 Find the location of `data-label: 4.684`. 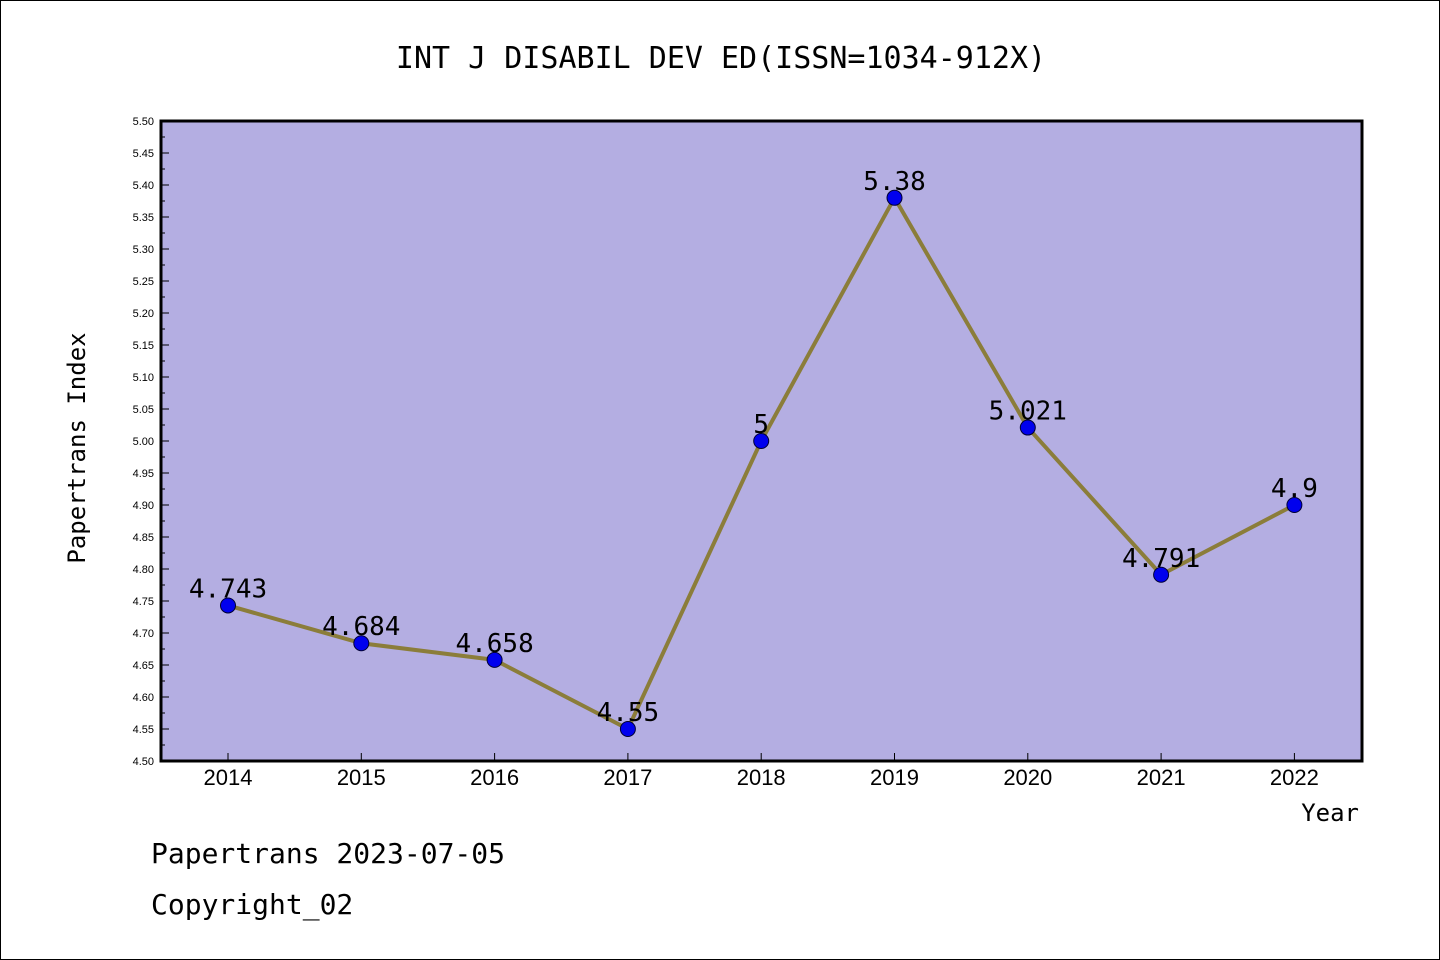

data-label: 4.684 is located at coordinates (361, 627).